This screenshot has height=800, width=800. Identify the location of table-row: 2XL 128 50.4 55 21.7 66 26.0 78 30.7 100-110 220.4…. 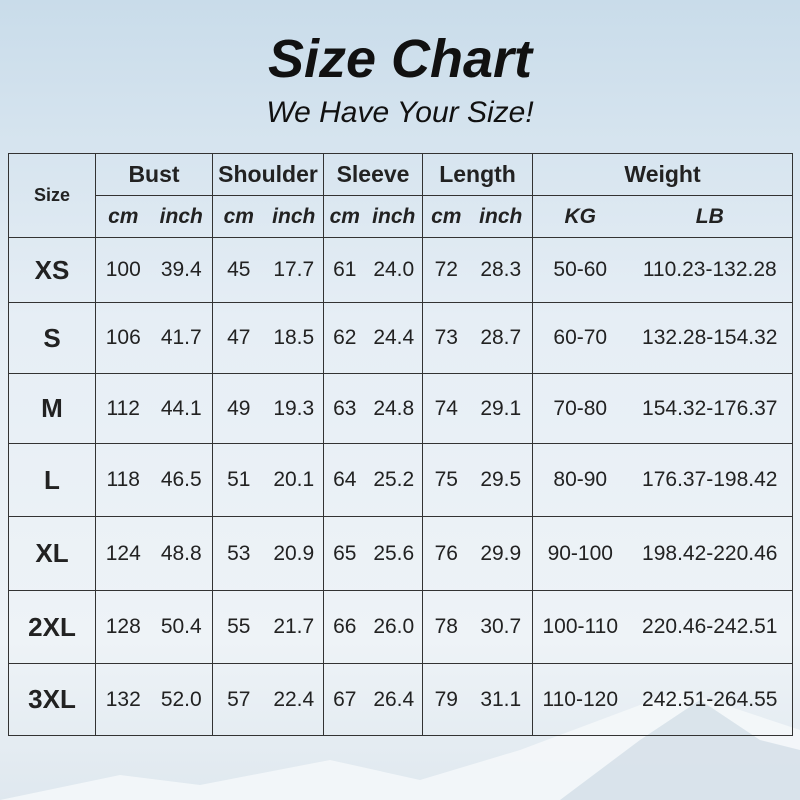
(401, 627).